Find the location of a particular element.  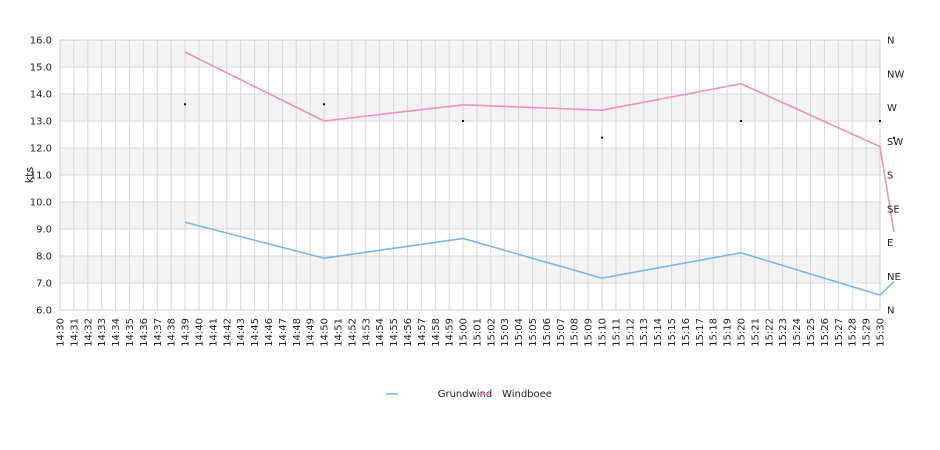

direction-markers is located at coordinates (539, 121).